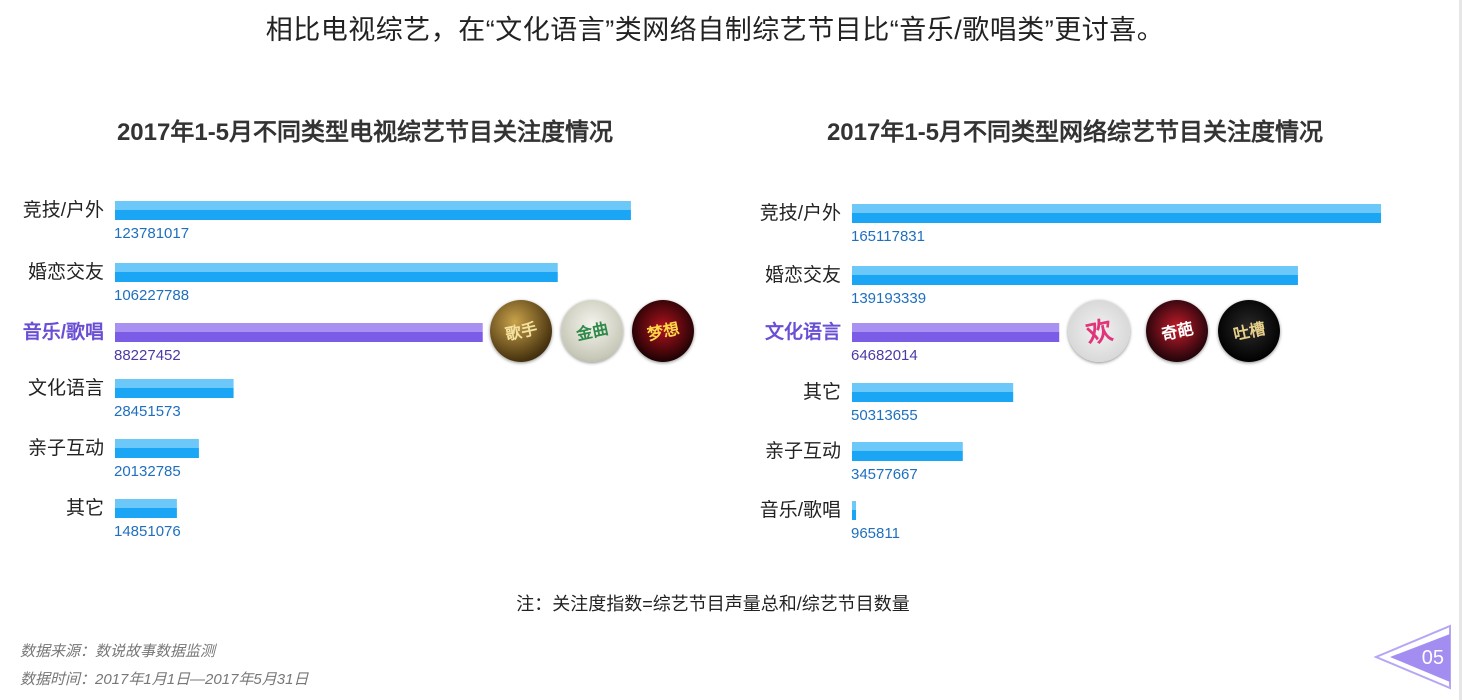 This screenshot has height=700, width=1462. Describe the element at coordinates (888, 298) in the screenshot. I see `value-label: 139193339` at that location.